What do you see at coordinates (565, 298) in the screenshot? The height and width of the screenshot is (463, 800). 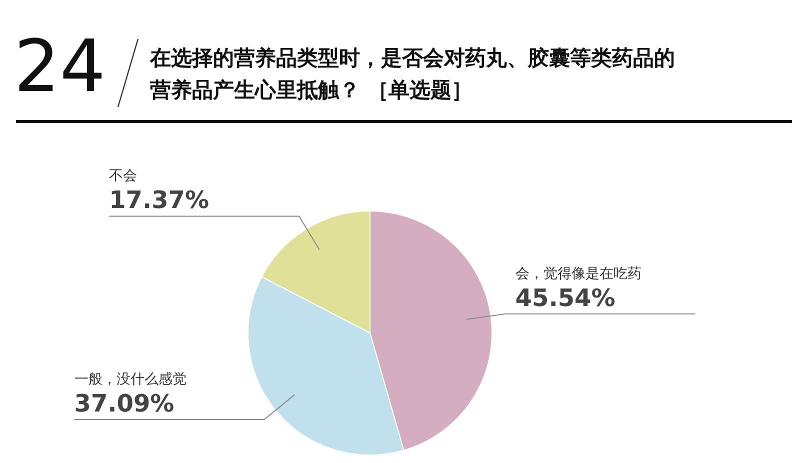 I see `data-label: 45.54%` at bounding box center [565, 298].